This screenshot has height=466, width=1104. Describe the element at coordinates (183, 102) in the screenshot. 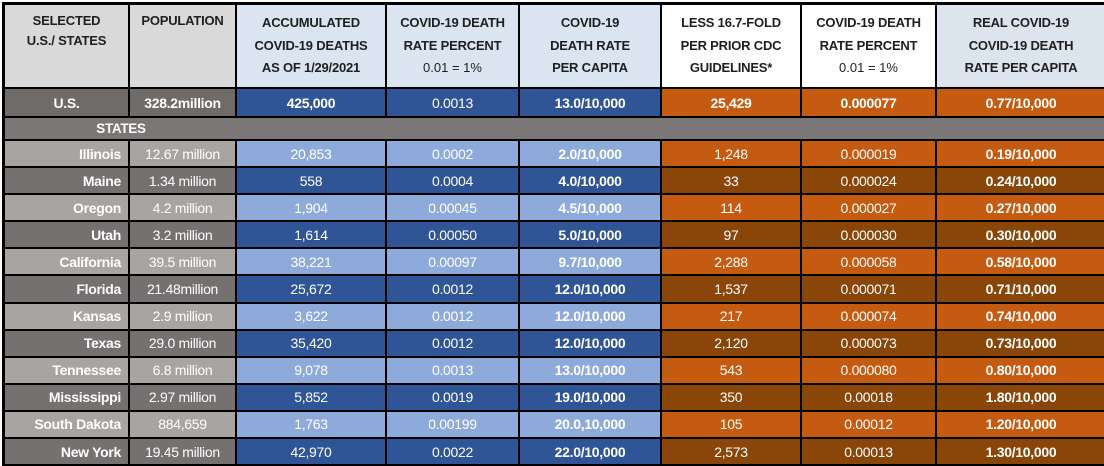

I see `cell-population: 328.2million` at that location.